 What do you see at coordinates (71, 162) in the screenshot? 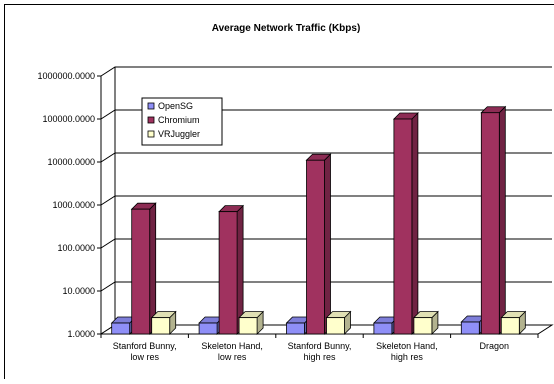
I see `y-tick-label: 10000.0000` at bounding box center [71, 162].